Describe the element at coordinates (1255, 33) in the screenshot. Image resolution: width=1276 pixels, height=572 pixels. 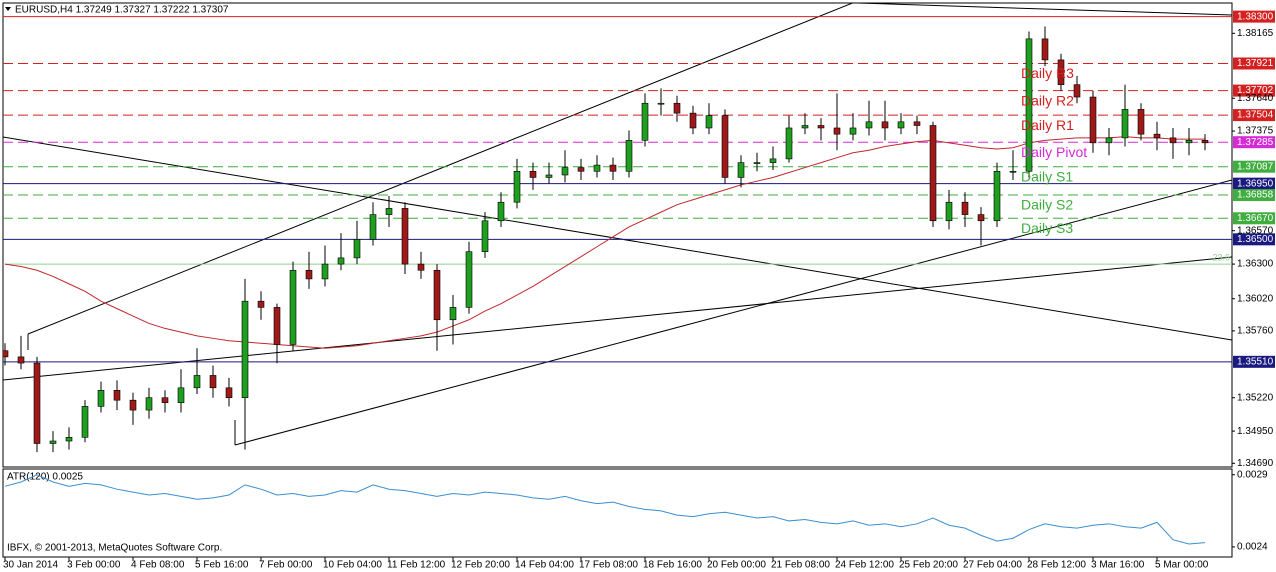
I see `y-tick-label: 1.38165` at that location.